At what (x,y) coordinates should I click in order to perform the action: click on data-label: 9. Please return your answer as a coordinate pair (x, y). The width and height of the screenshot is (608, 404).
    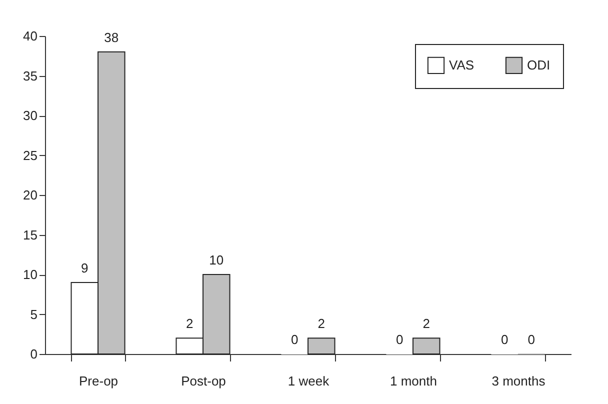
    Looking at the image, I should click on (84, 268).